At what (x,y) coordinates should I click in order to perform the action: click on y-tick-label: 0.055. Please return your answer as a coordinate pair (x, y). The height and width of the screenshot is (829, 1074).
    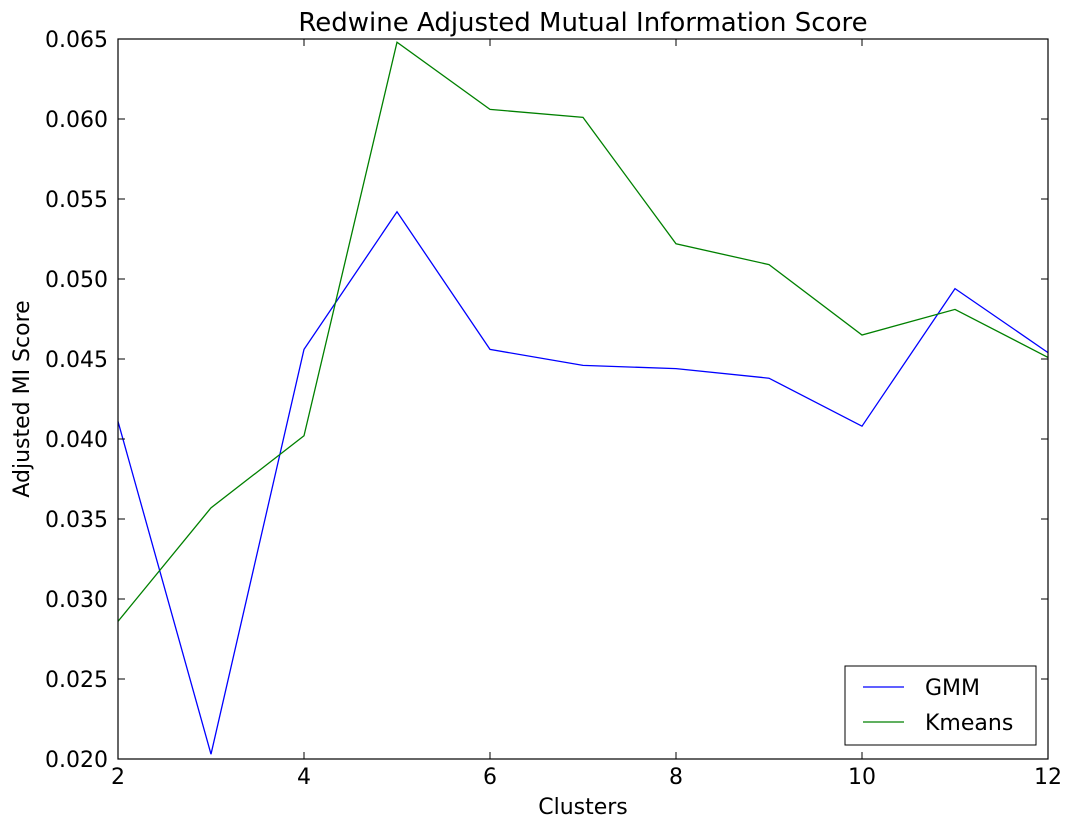
    Looking at the image, I should click on (76, 200).